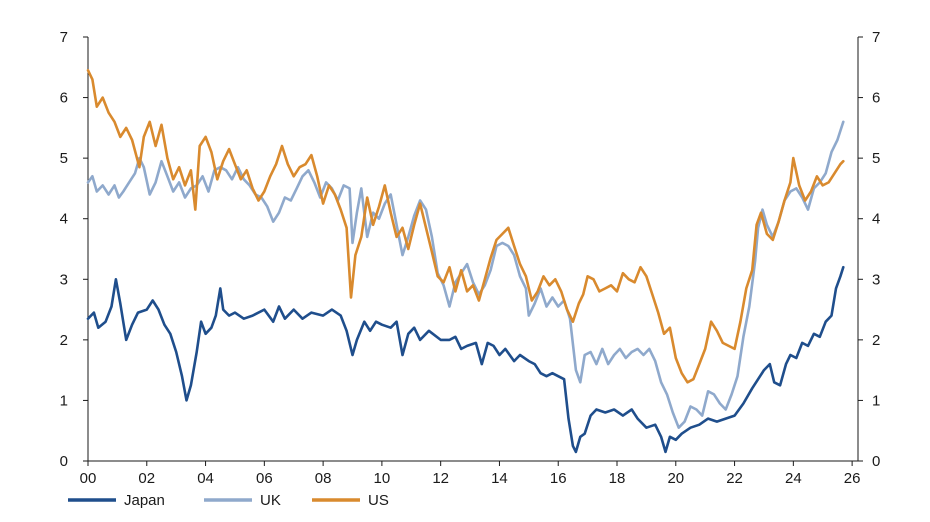  Describe the element at coordinates (378, 500) in the screenshot. I see `legend-label-us: US` at that location.